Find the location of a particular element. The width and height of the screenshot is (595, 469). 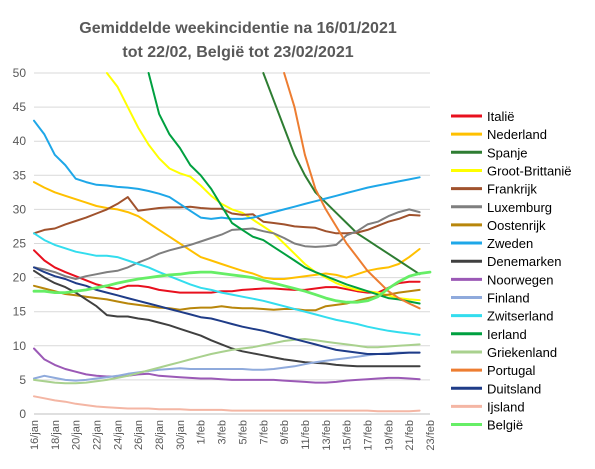

series-line-belgi- is located at coordinates (232, 287).